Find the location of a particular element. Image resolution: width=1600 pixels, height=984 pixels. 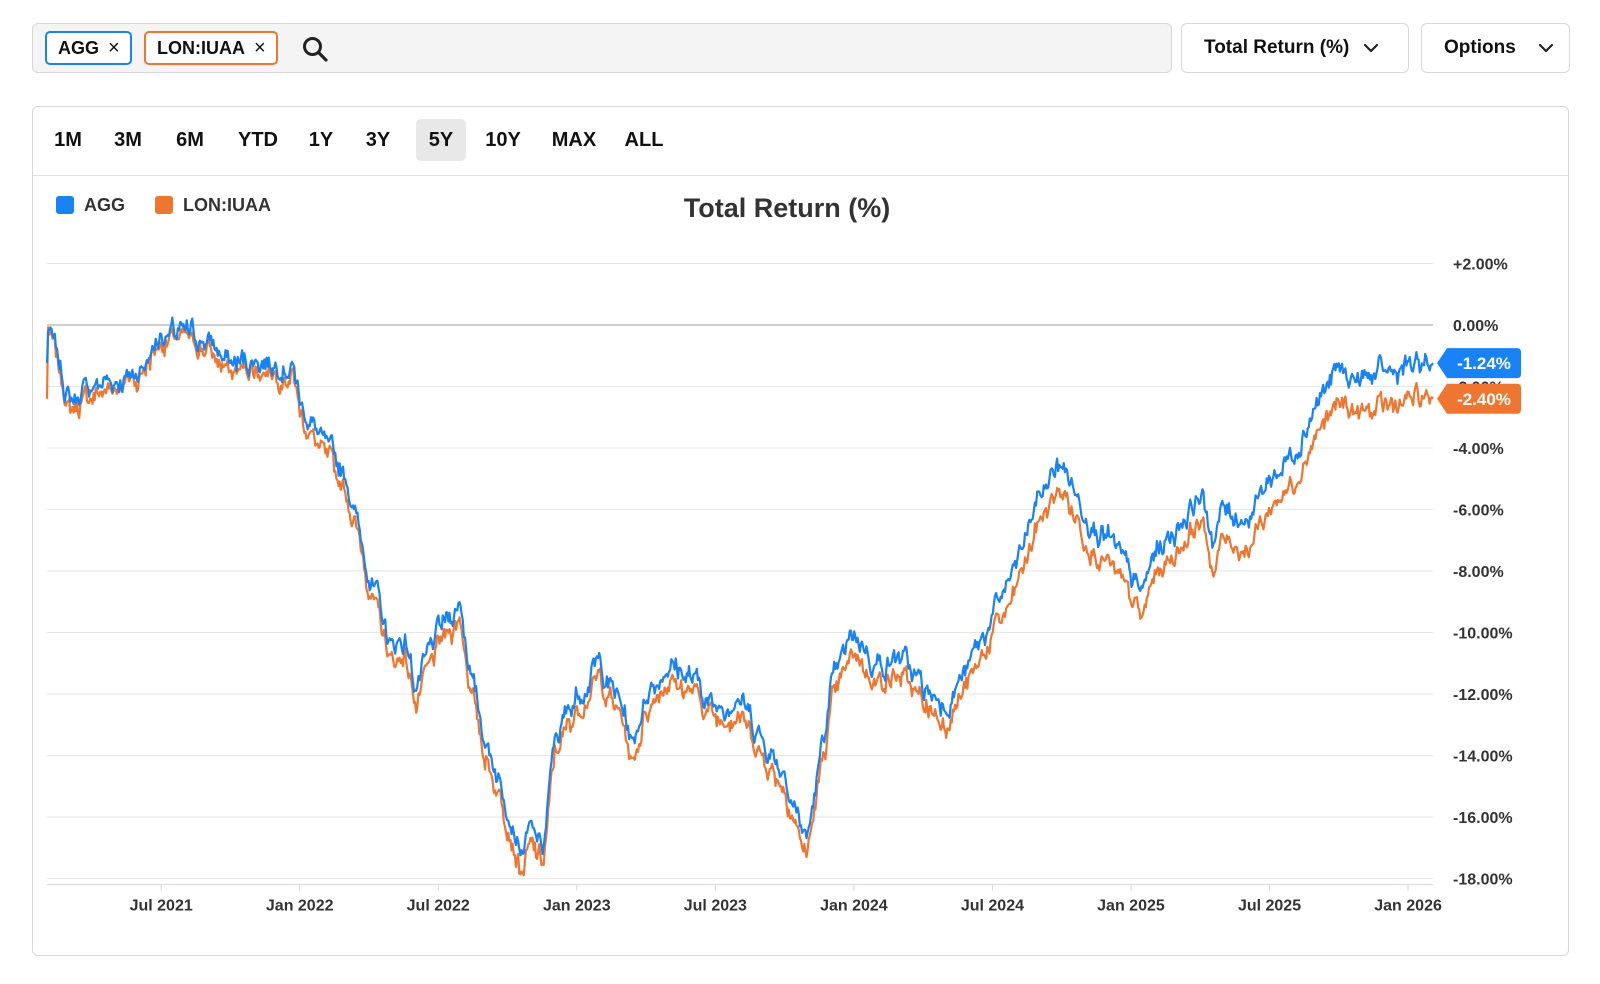

legend: AGG LON:IUAA is located at coordinates (163, 205).